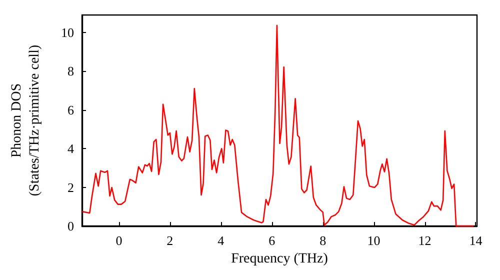 This screenshot has height=280, width=500. Describe the element at coordinates (67, 32) in the screenshot. I see `y-tick-label: 10` at that location.